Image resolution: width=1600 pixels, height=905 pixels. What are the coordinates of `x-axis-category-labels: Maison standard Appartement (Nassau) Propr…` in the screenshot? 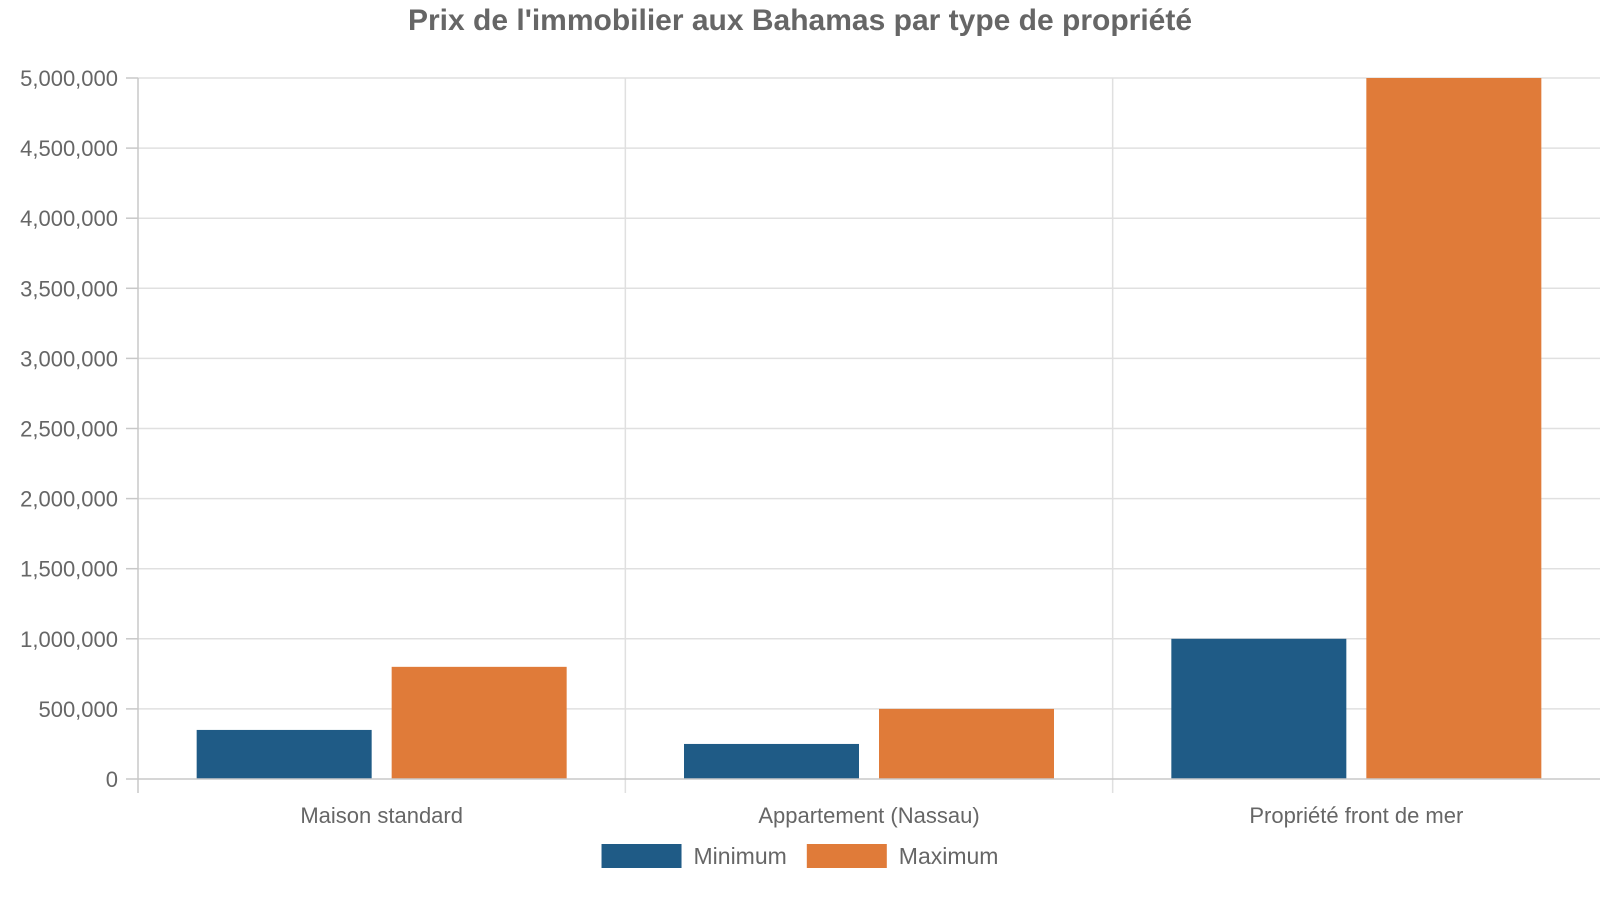 It's located at (881, 815).